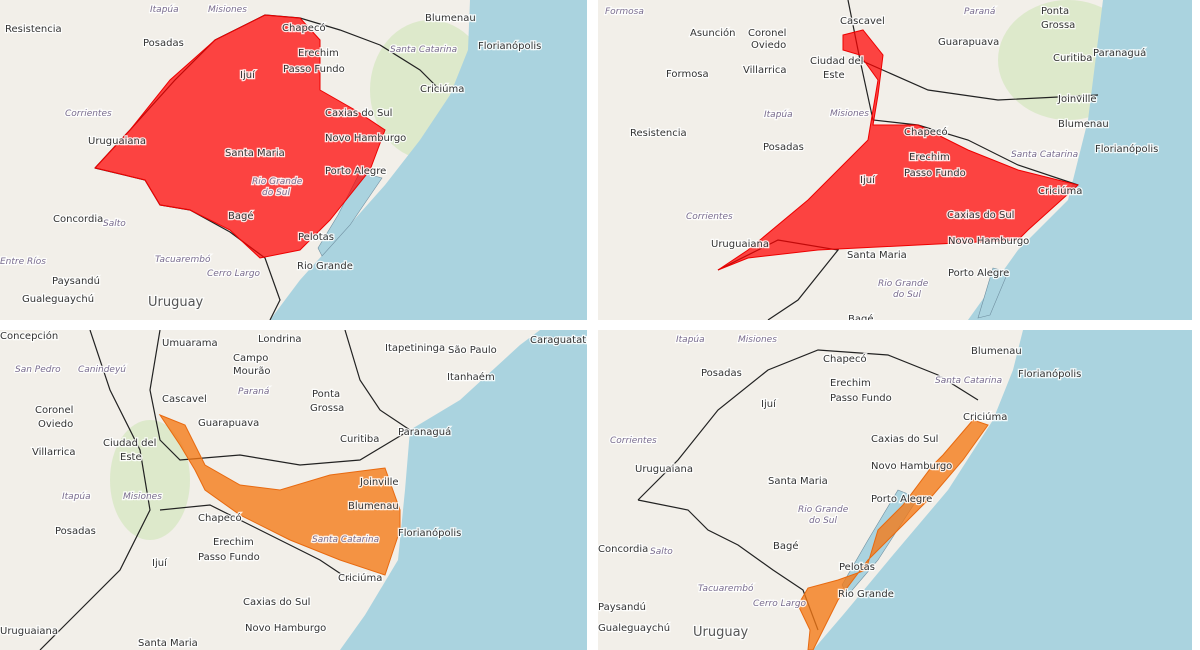  What do you see at coordinates (183, 259) in the screenshot?
I see `region-label: Tacuarembó` at bounding box center [183, 259].